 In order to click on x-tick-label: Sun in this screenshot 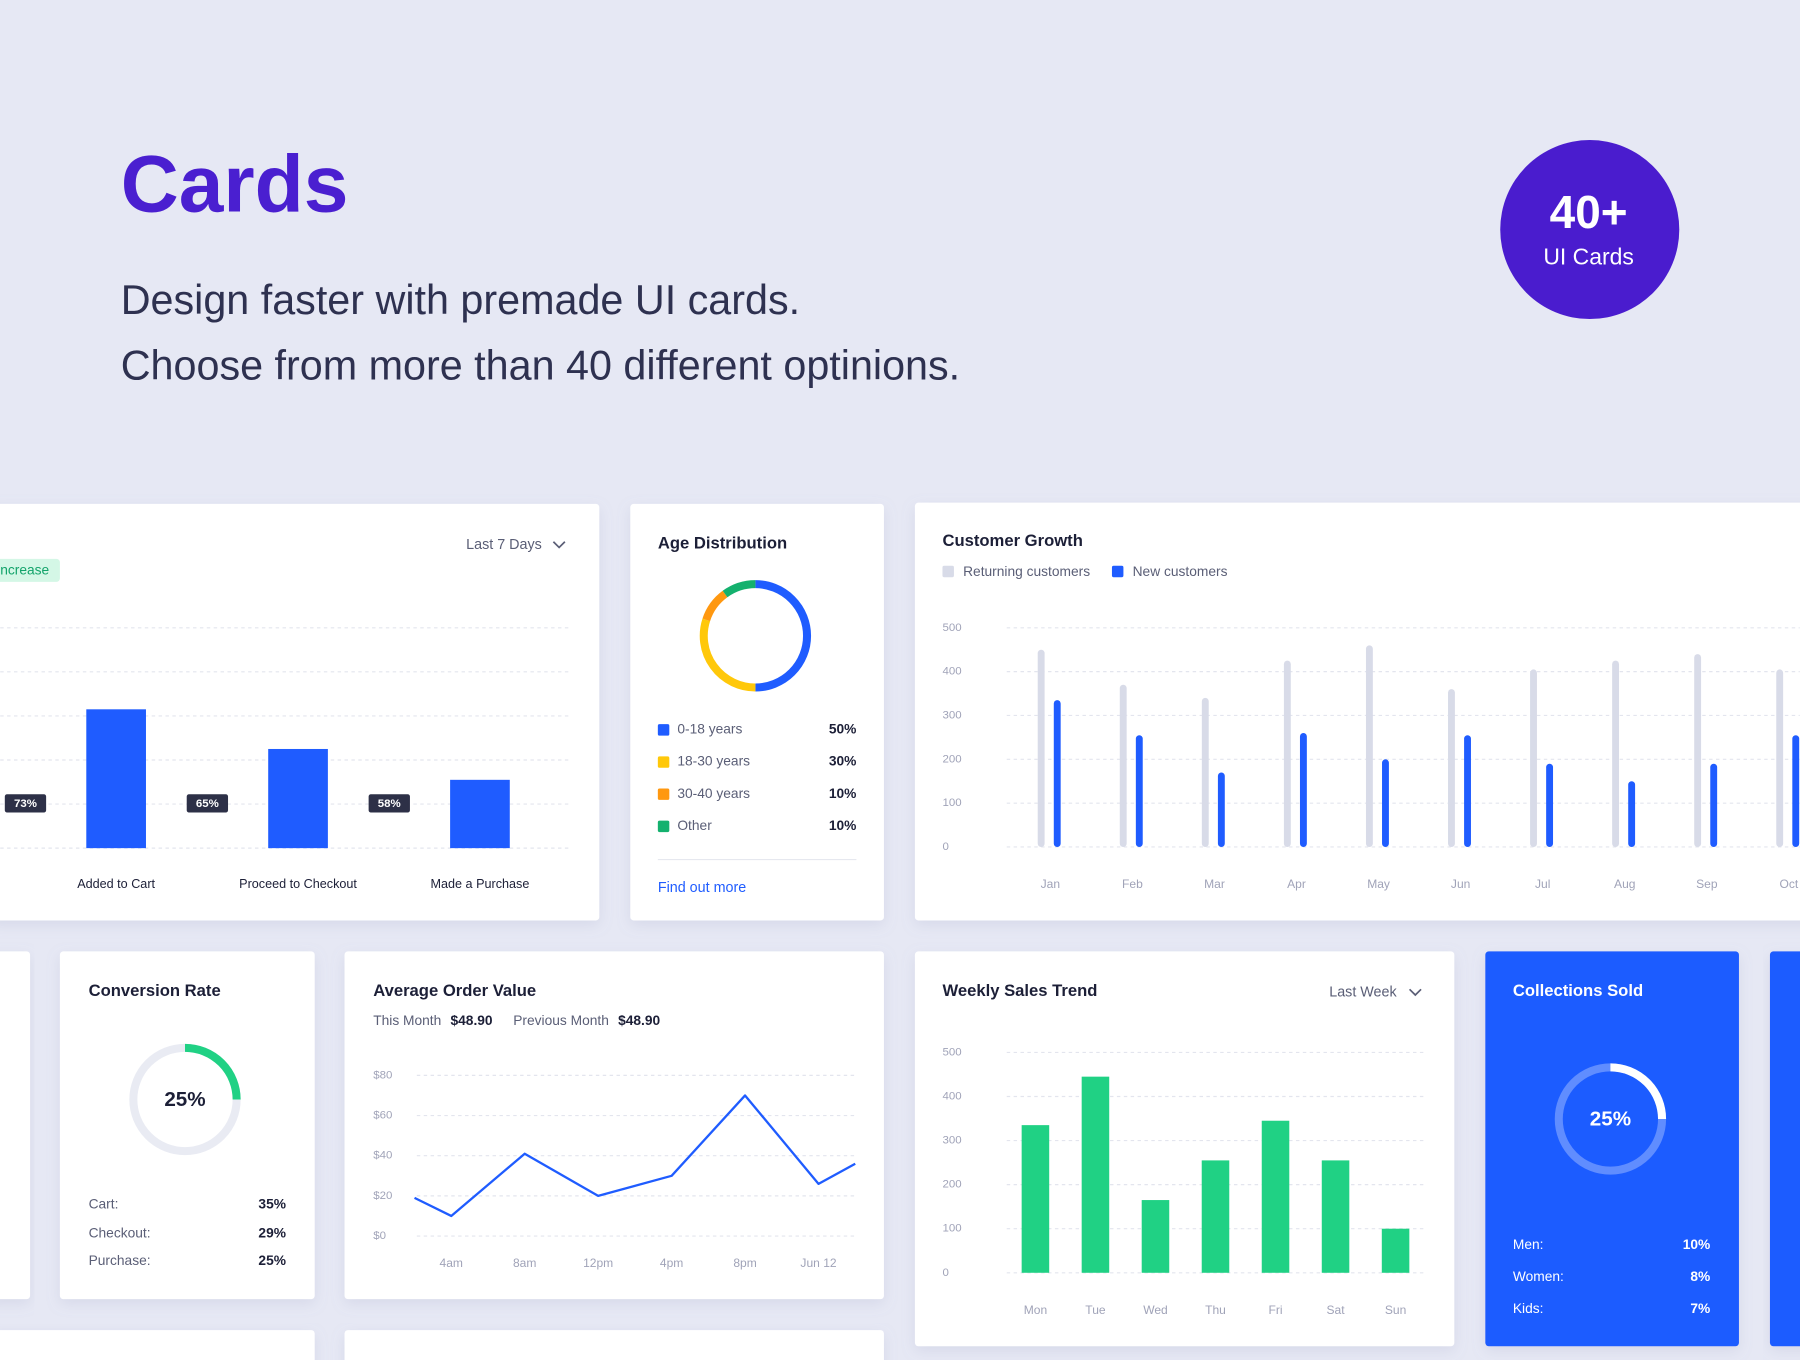, I will do `click(1395, 1310)`.